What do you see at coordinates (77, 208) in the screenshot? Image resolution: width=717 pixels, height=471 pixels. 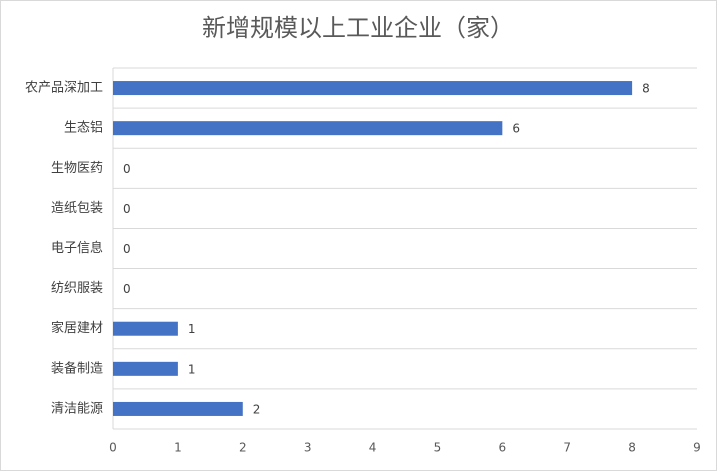 I see `y-tick-label: 造纸包装` at bounding box center [77, 208].